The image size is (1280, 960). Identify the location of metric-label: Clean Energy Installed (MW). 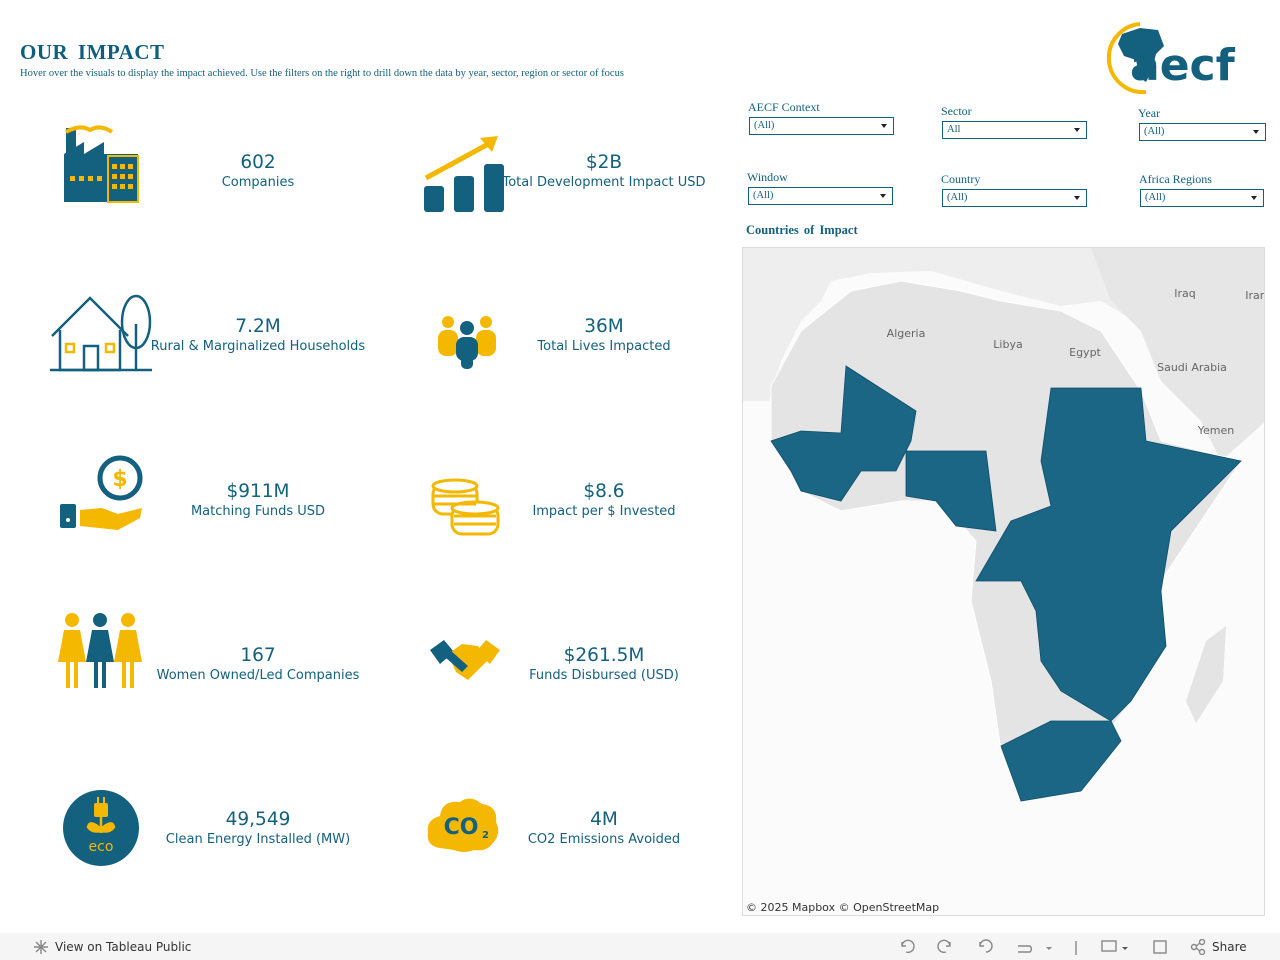
(258, 839).